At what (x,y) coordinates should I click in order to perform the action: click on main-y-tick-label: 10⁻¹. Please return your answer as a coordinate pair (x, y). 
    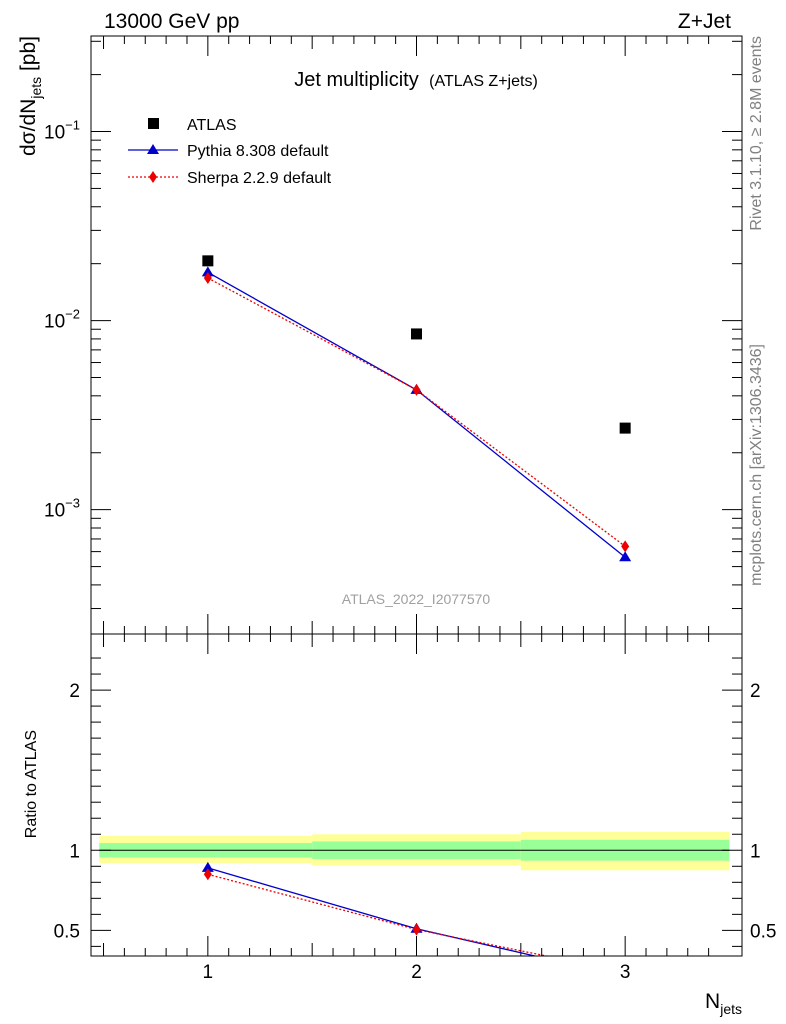
    Looking at the image, I should click on (62, 131).